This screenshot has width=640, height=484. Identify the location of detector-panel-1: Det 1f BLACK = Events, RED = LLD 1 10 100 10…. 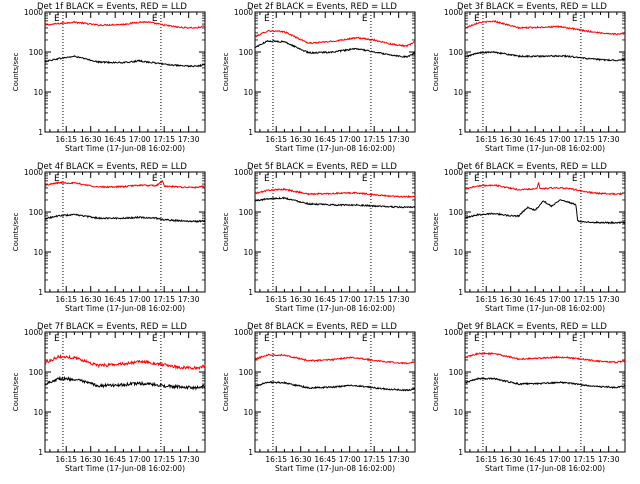
(109, 77).